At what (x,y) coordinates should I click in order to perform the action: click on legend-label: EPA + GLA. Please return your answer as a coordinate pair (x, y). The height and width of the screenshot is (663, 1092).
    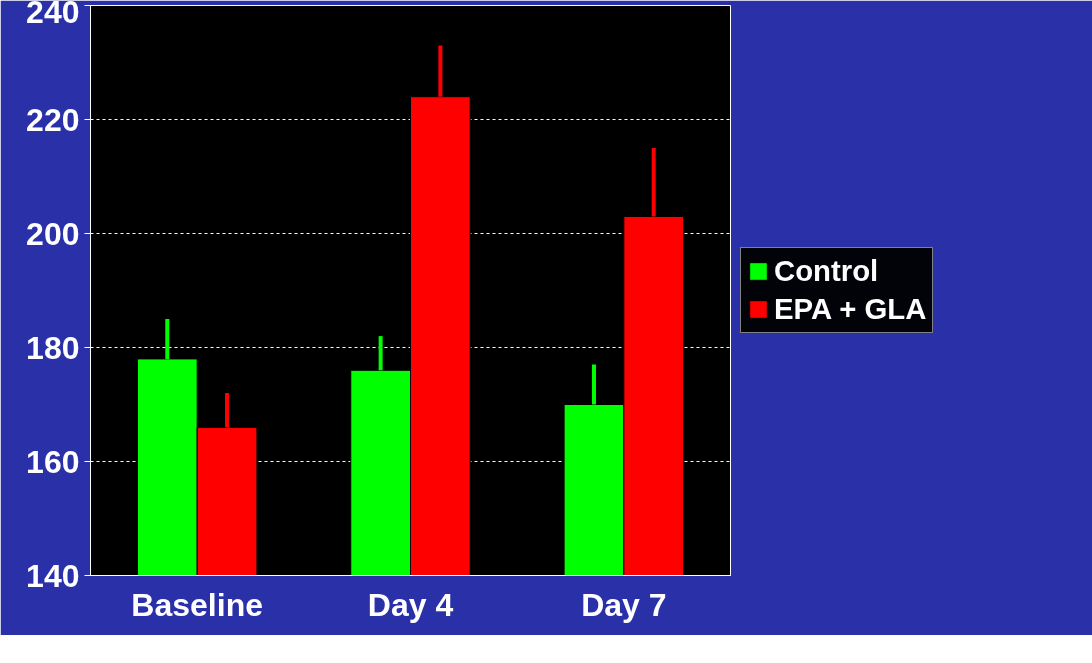
    Looking at the image, I should click on (850, 309).